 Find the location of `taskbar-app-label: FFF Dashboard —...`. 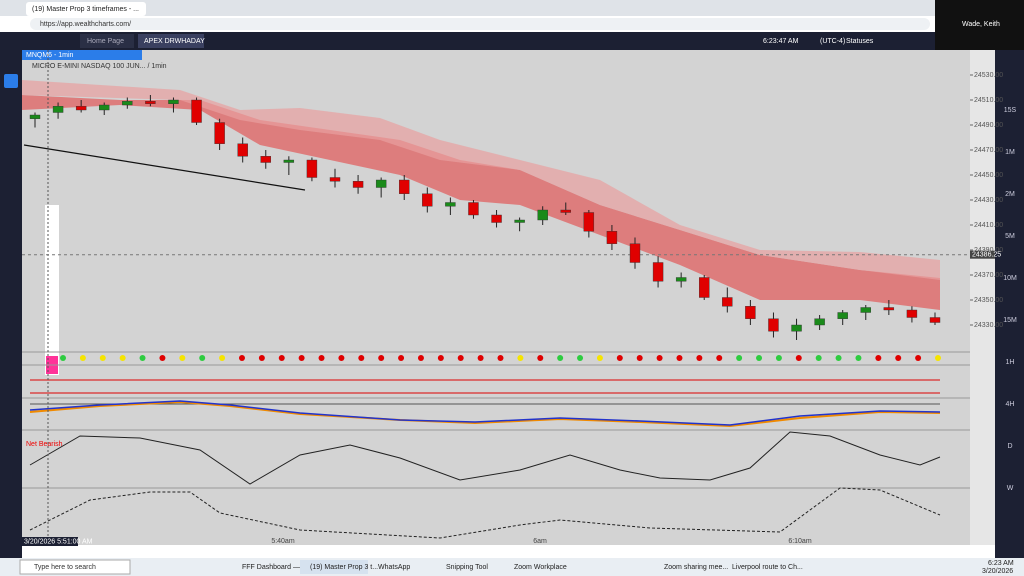

taskbar-app-label: FFF Dashboard —... is located at coordinates (274, 567).